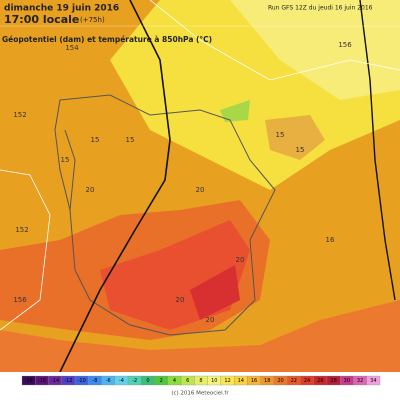  Describe the element at coordinates (315, 50) in the screenshot. I see `mild-zone` at that location.